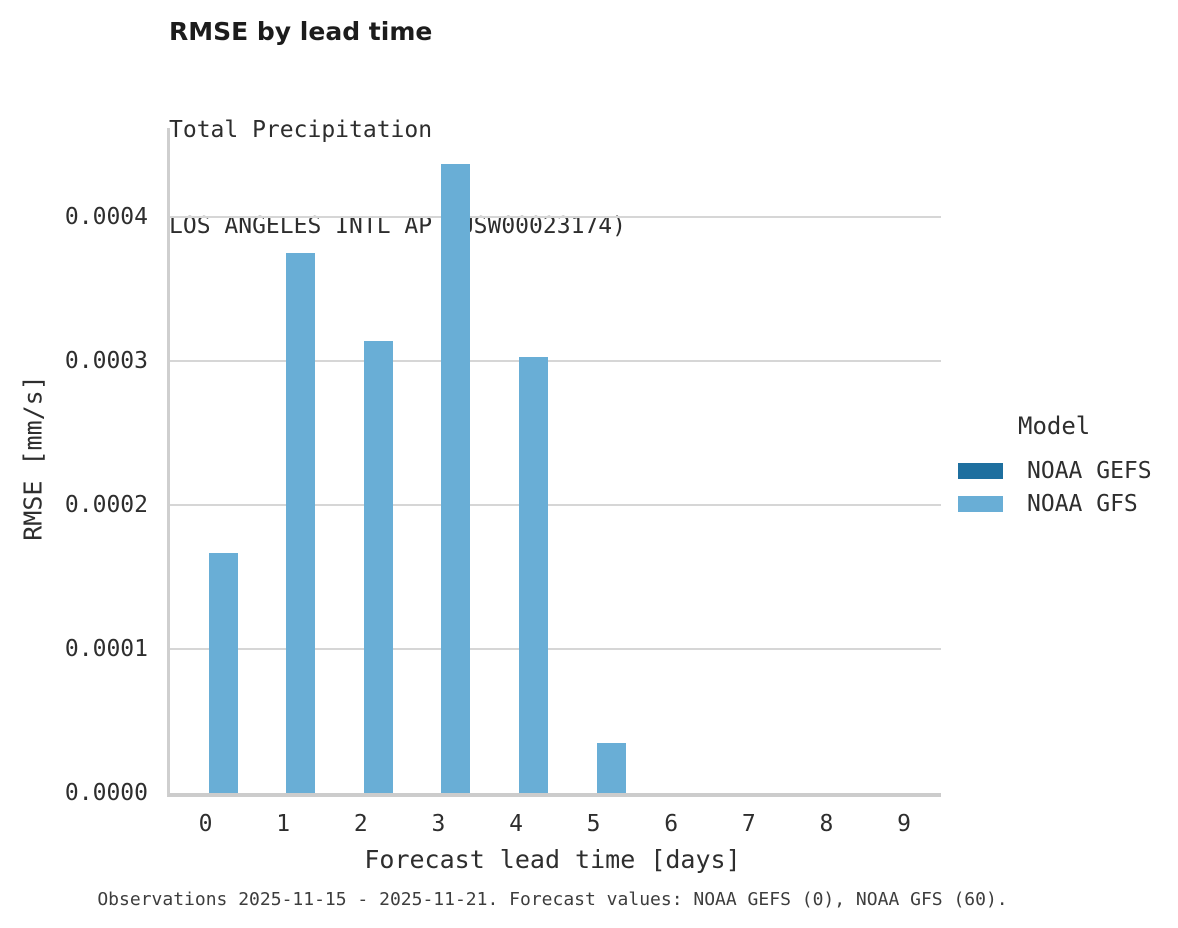  I want to click on x-tick-label: 1, so click(283, 824).